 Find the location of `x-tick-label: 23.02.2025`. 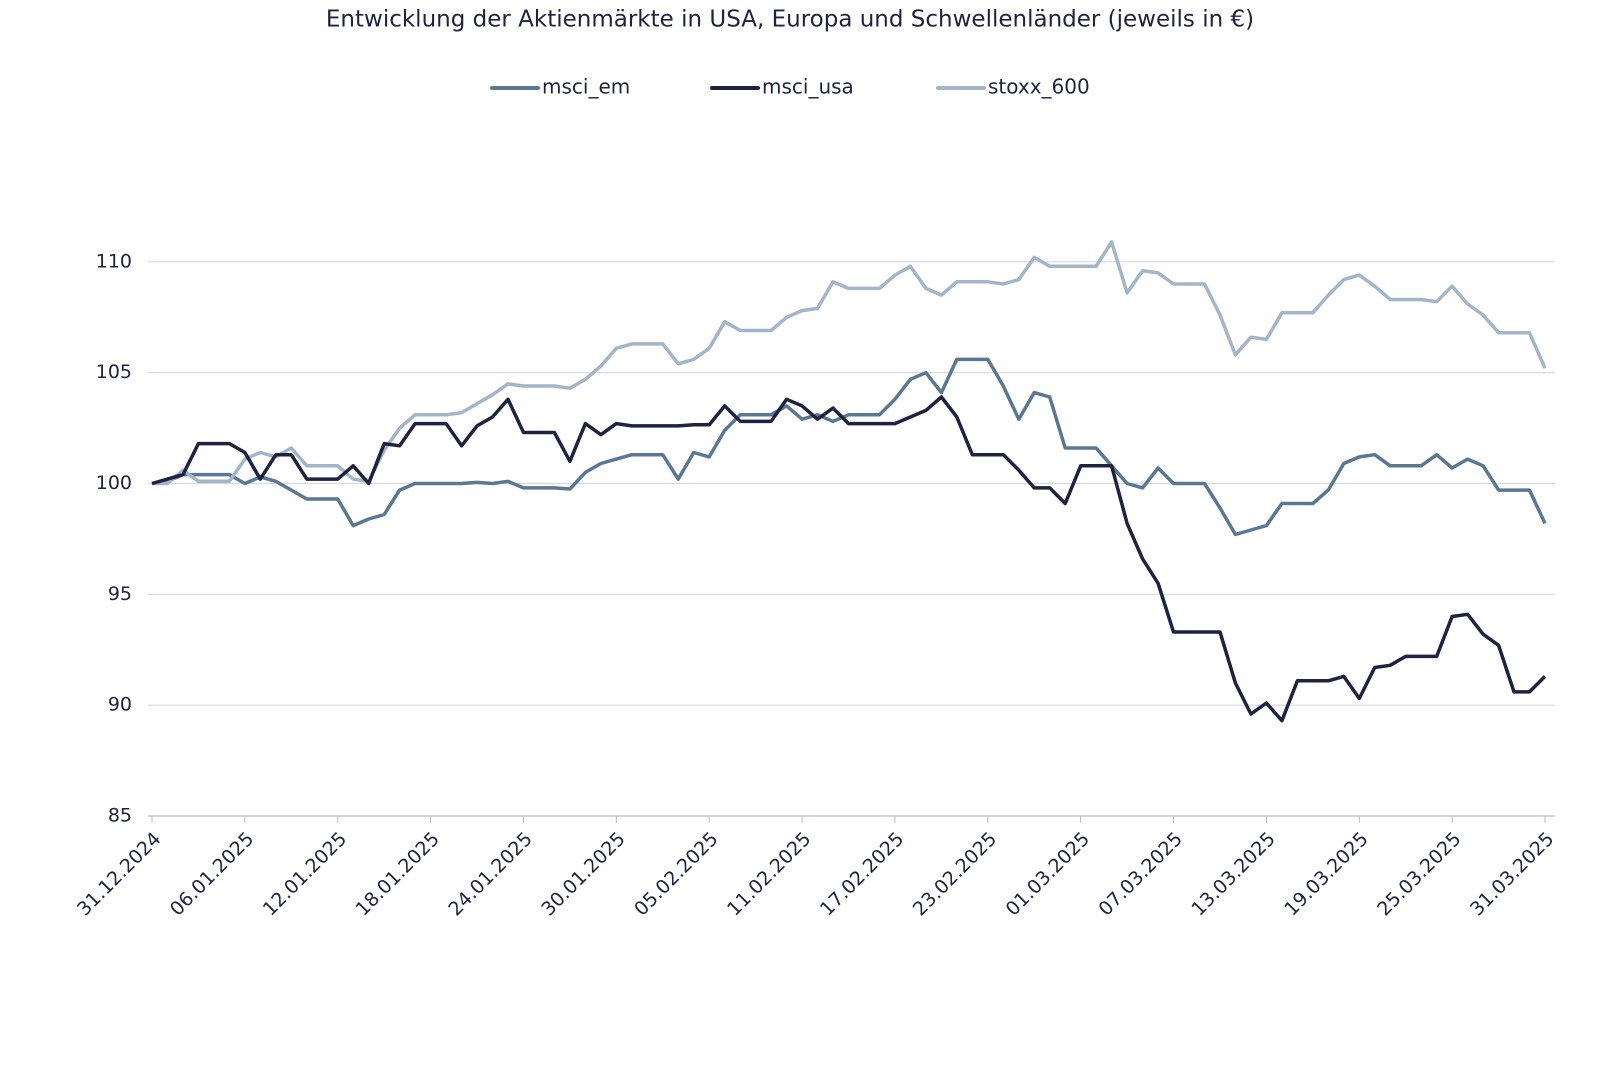

x-tick-label: 23.02.2025 is located at coordinates (955, 874).